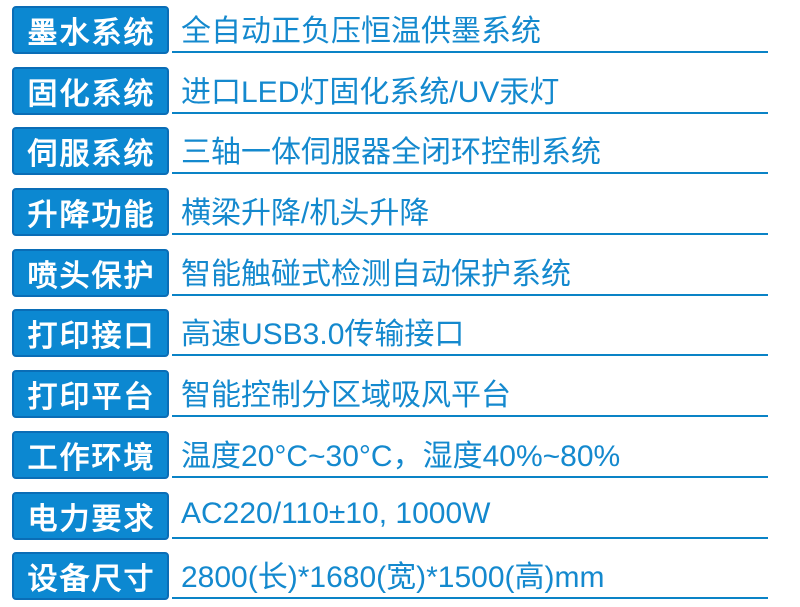 This screenshot has height=607, width=800. I want to click on spec-label-badge: 伺服系统, so click(90, 151).